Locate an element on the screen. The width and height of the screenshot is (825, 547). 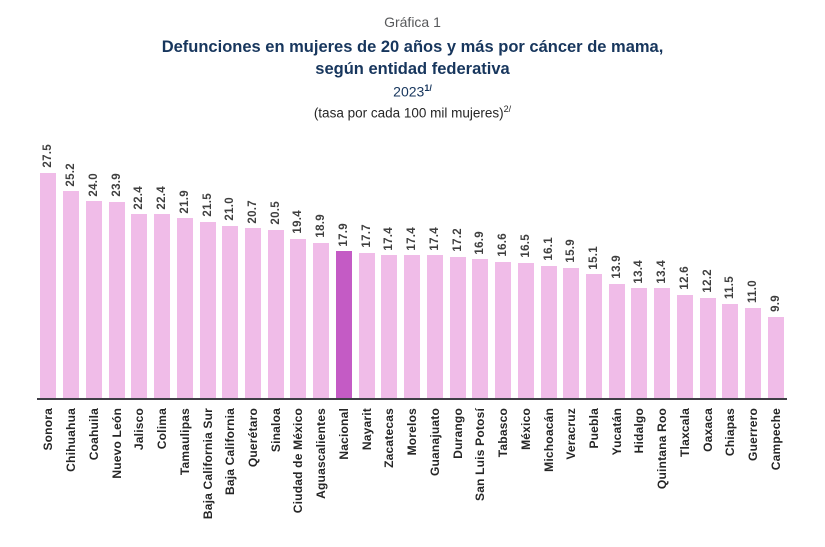
category-label: Zacatecas is located at coordinates (389, 438).